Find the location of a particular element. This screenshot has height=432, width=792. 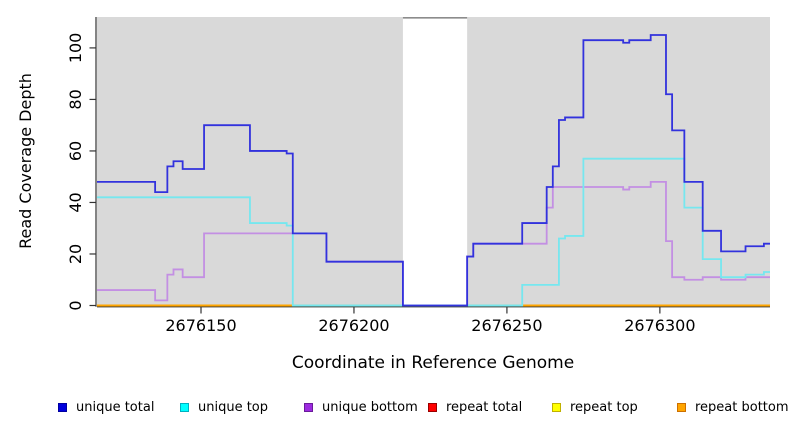

legend-swatch-repeat-bottom is located at coordinates (681, 407).